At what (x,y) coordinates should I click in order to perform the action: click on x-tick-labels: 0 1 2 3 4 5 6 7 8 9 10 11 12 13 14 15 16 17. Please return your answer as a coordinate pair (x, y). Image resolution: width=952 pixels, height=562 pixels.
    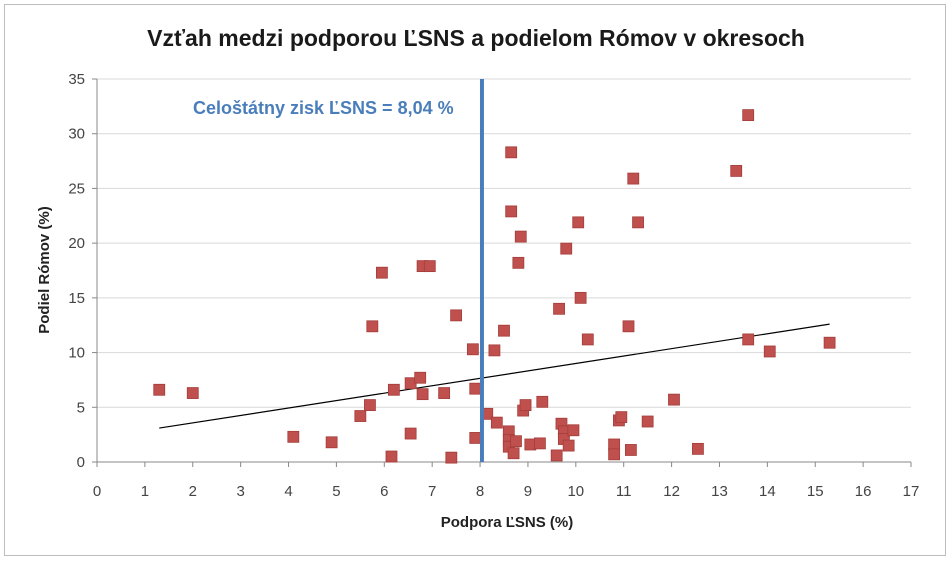
    Looking at the image, I should click on (506, 491).